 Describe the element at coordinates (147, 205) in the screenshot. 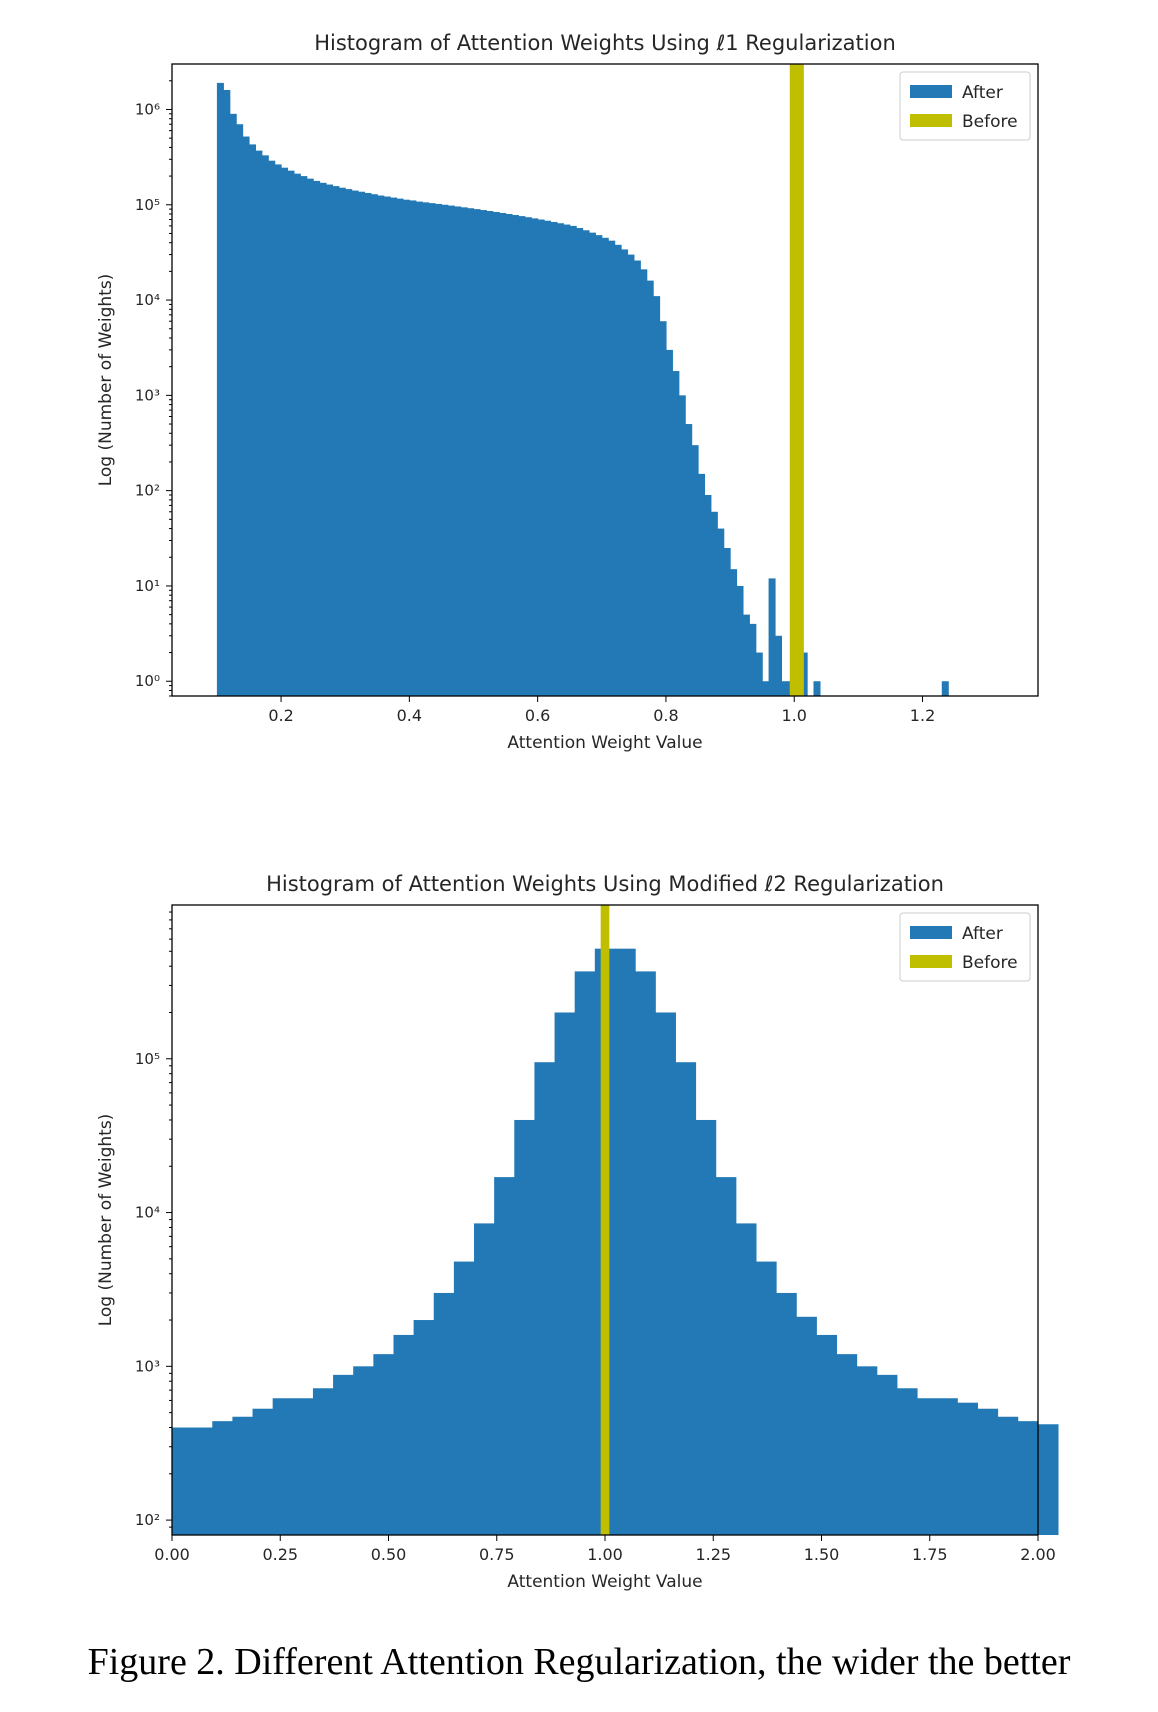

I see `y-tick-label: 10⁵` at that location.